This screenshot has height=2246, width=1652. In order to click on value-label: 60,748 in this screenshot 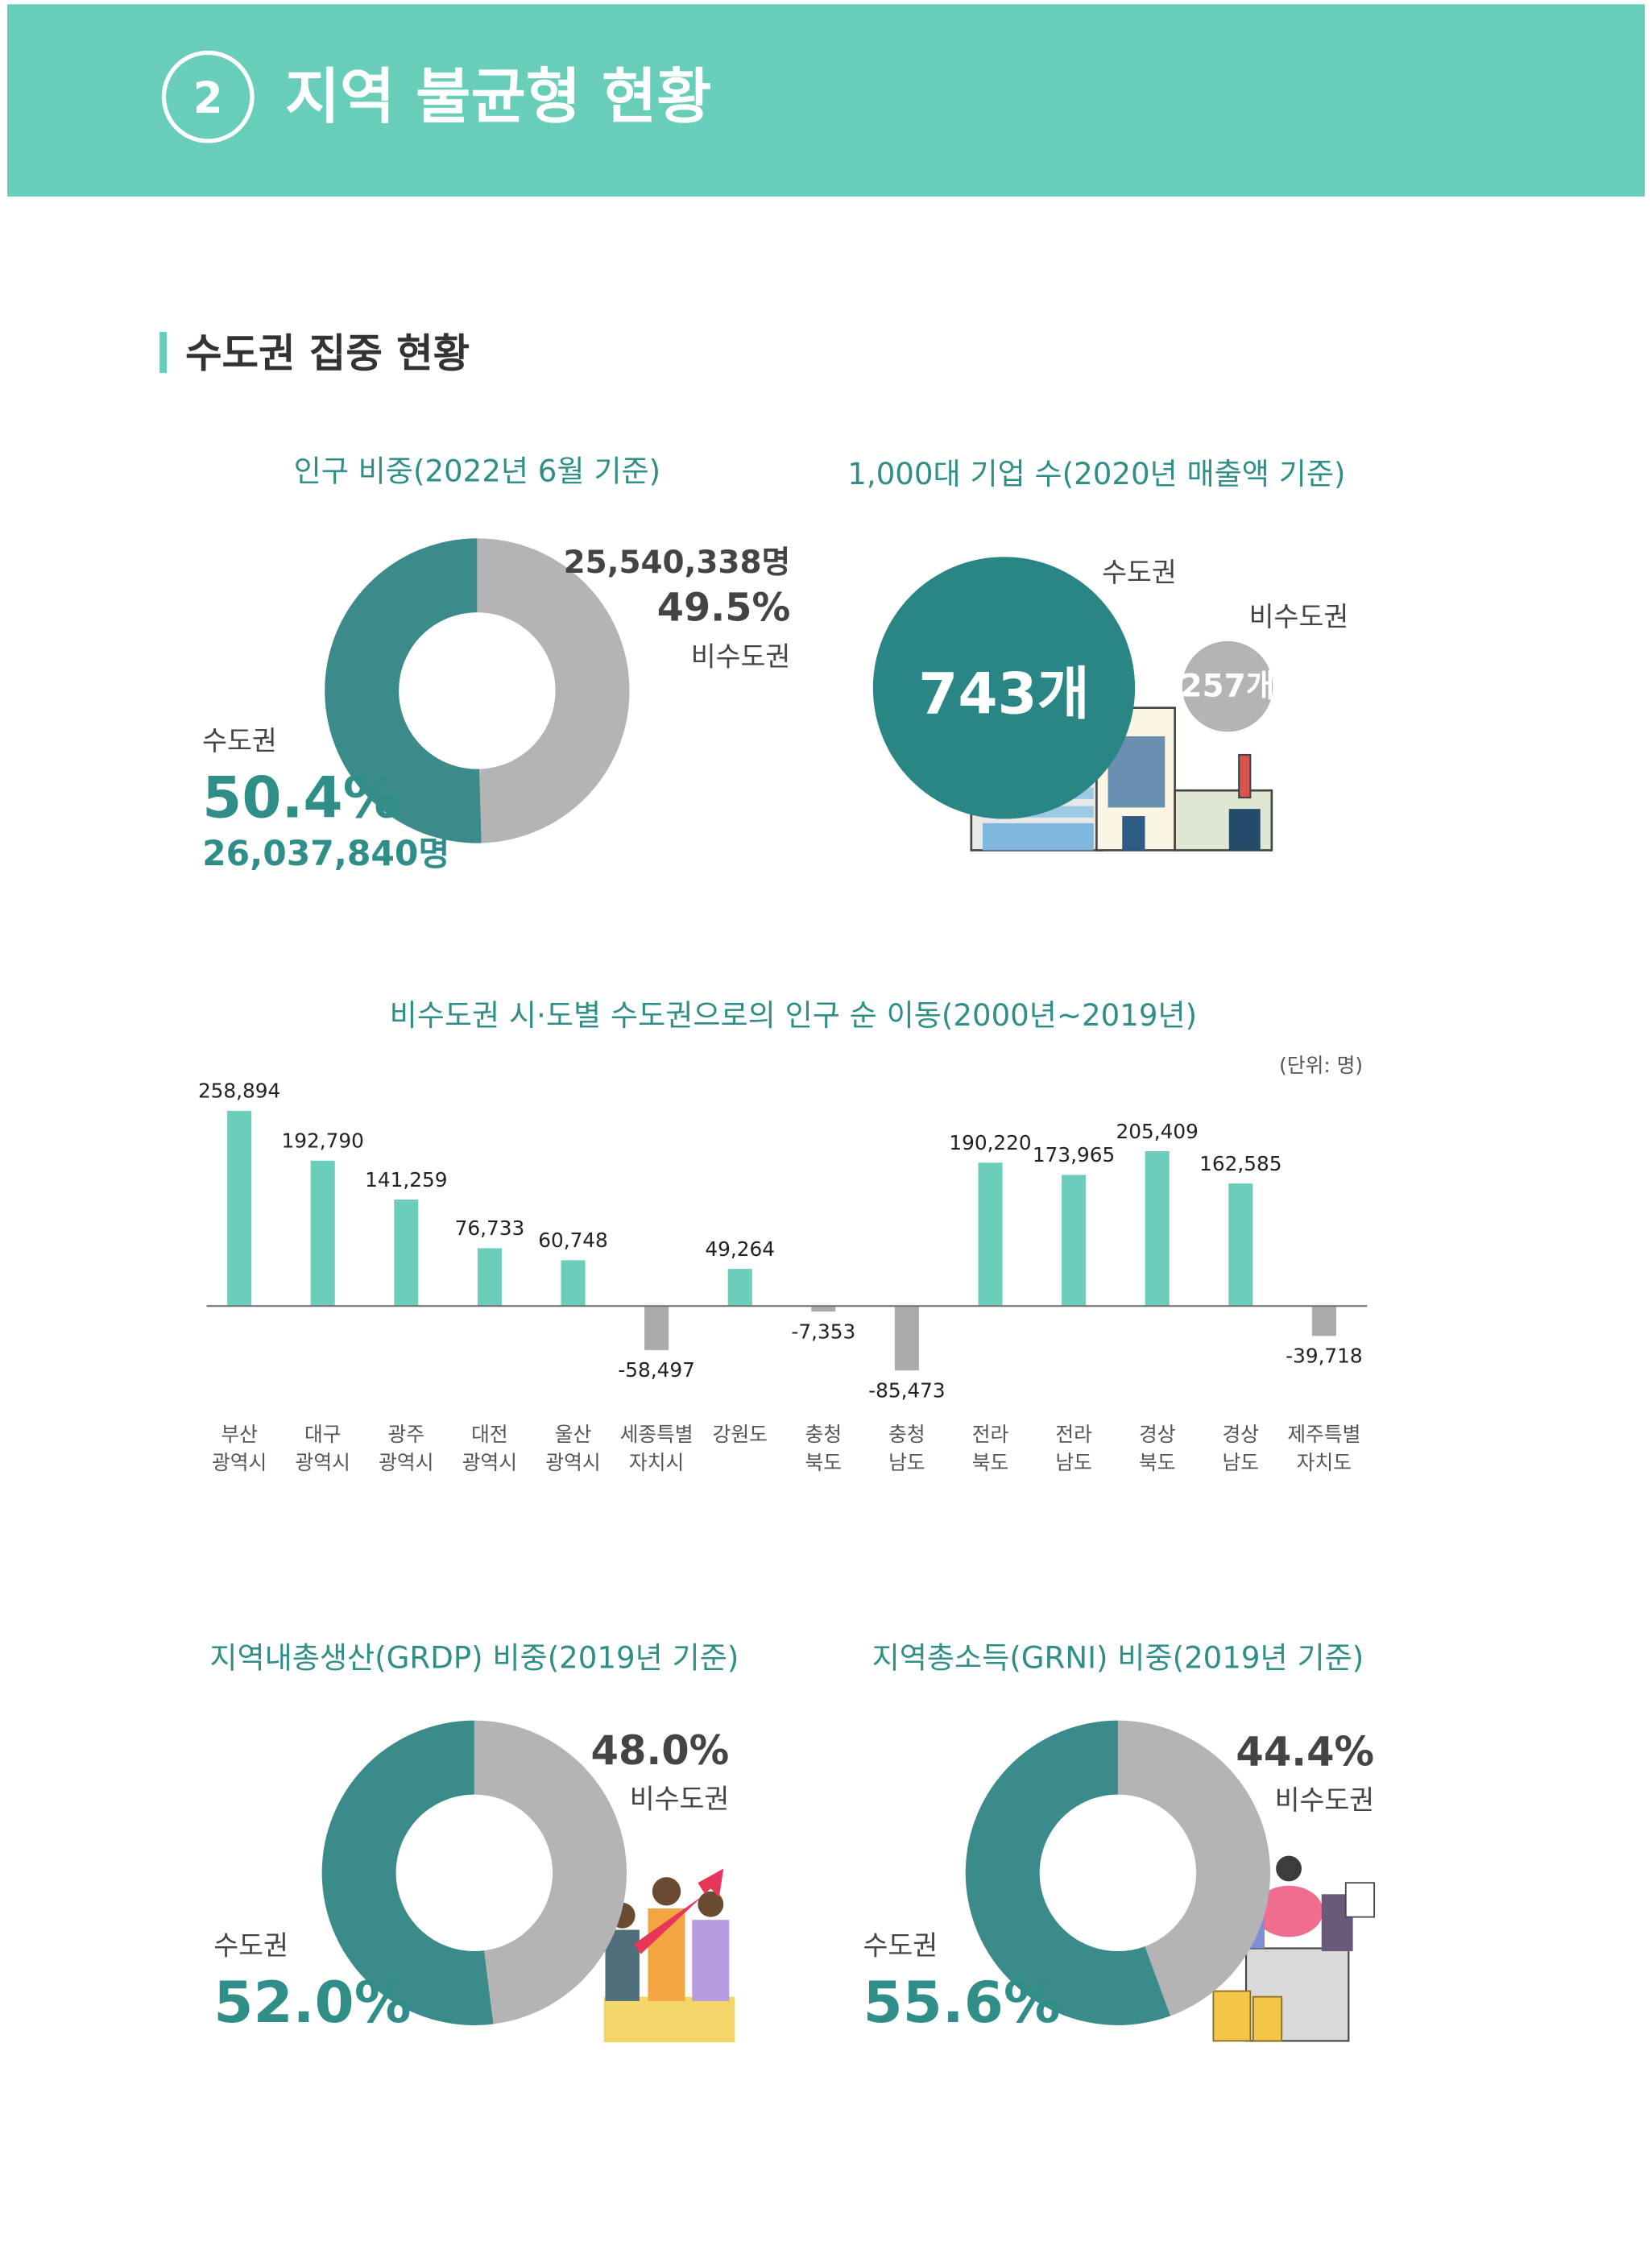, I will do `click(573, 1240)`.